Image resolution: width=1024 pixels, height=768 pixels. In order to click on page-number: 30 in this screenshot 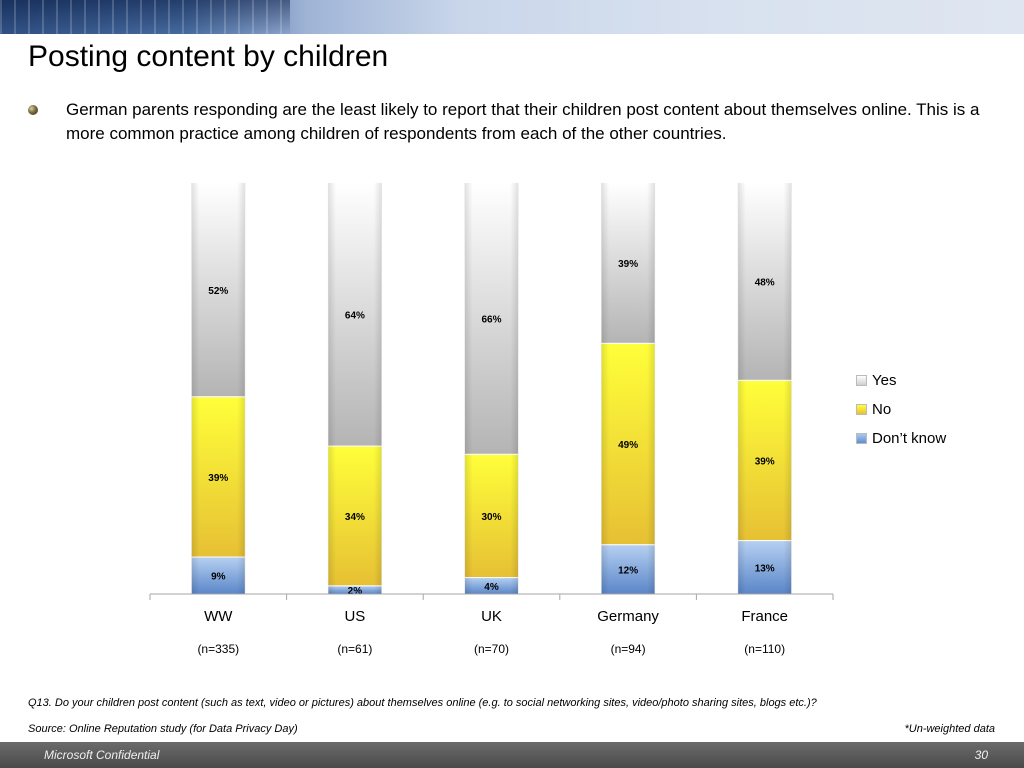, I will do `click(981, 755)`.